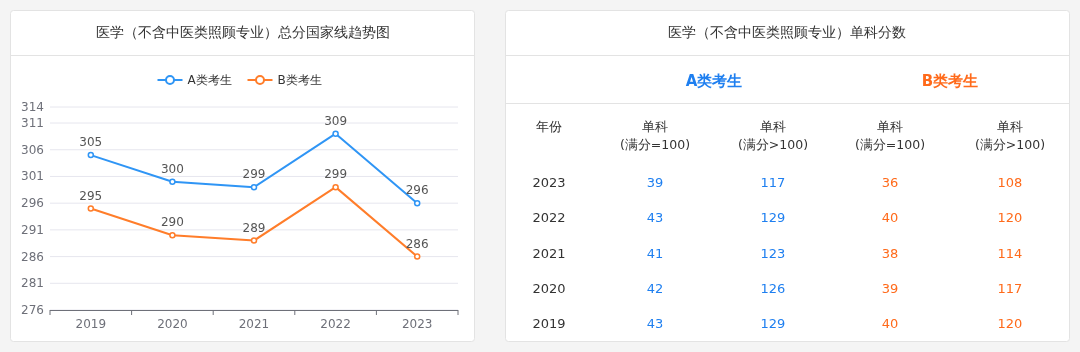 Image resolution: width=1080 pixels, height=352 pixels. What do you see at coordinates (655, 288) in the screenshot?
I see `data-label: 42` at bounding box center [655, 288].